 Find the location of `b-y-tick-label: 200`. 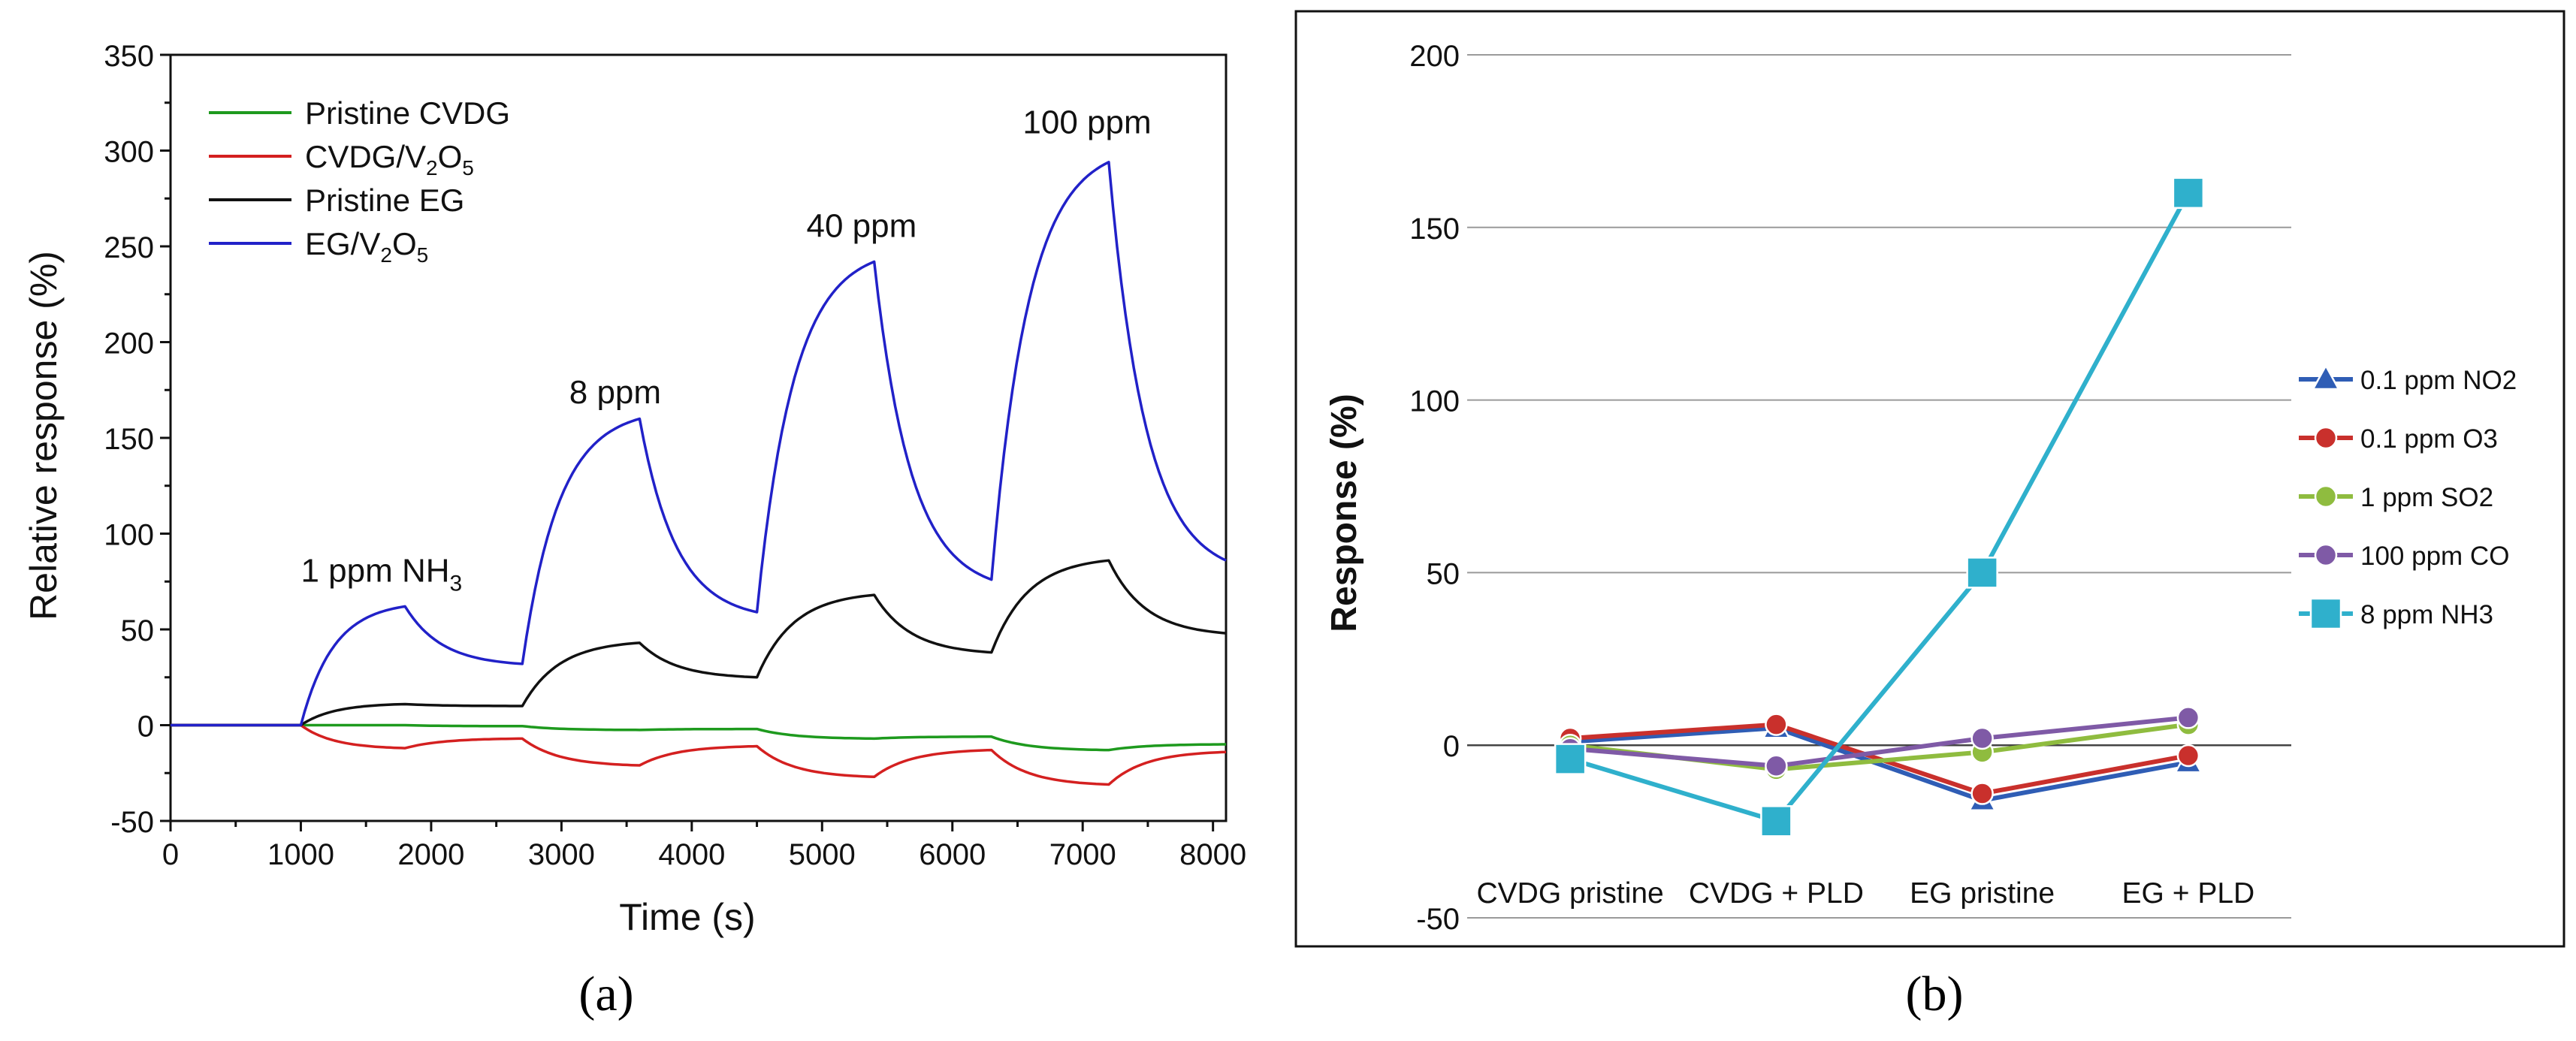

b-y-tick-label: 200 is located at coordinates (1434, 56).